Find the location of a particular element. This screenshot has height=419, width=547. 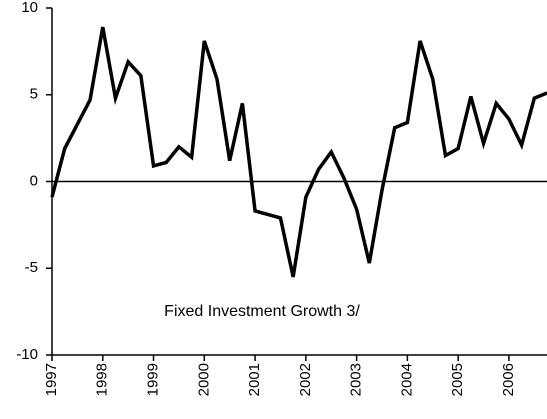

x-tick-label: 2005 is located at coordinates (457, 379).